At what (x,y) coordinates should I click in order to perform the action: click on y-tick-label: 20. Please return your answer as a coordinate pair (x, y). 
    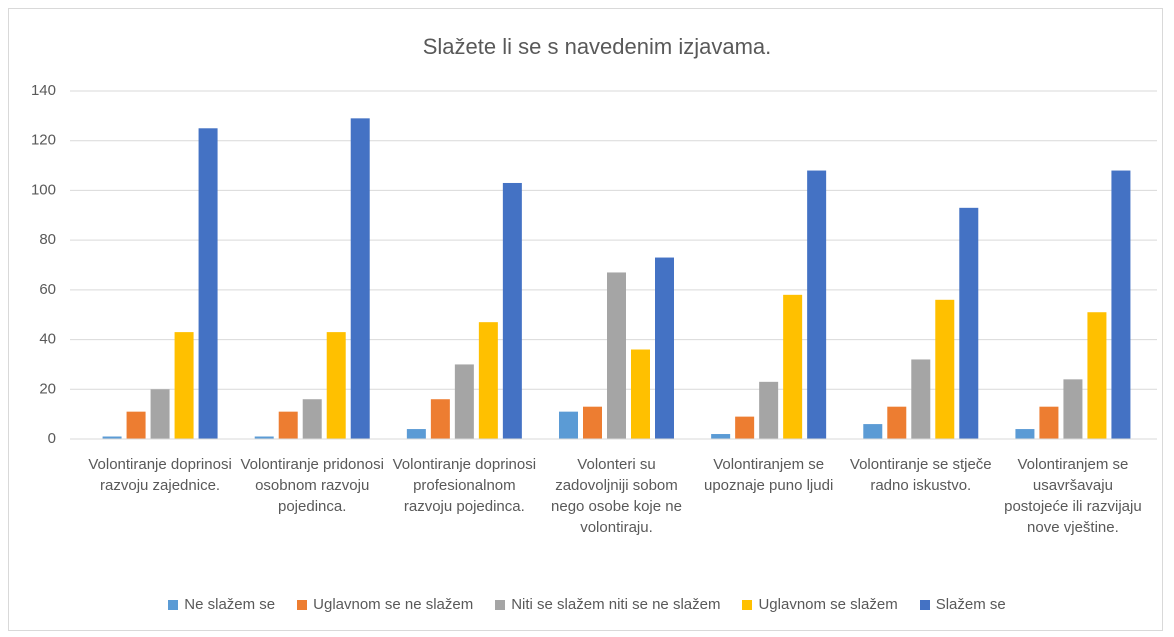
    Looking at the image, I should click on (47, 388).